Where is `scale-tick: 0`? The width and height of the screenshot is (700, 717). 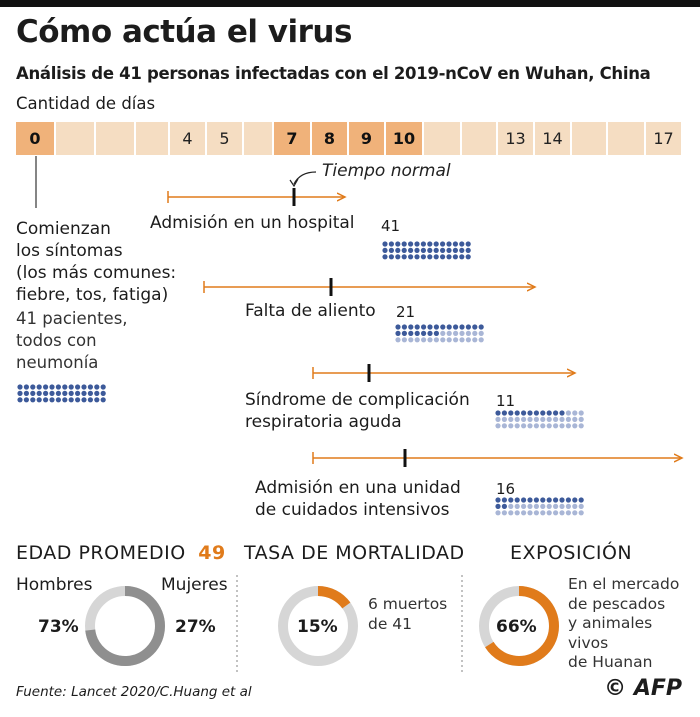 scale-tick: 0 is located at coordinates (36, 138).